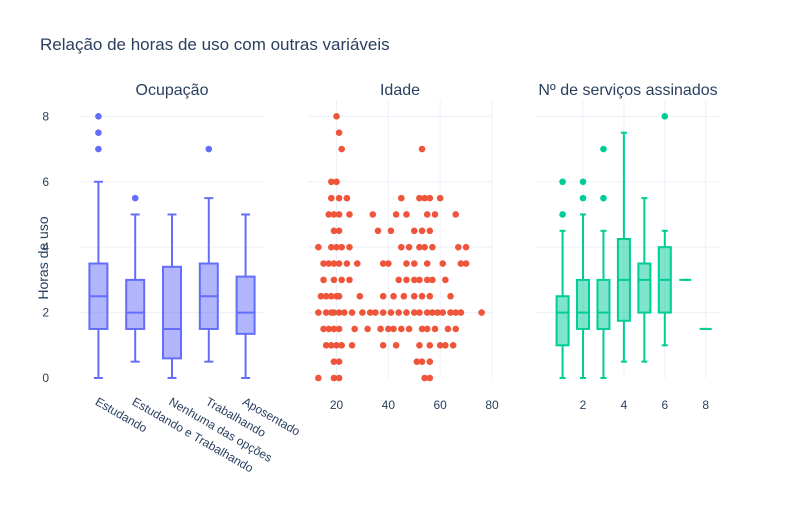  What do you see at coordinates (45, 247) in the screenshot?
I see `y-tick-label: 4` at bounding box center [45, 247].